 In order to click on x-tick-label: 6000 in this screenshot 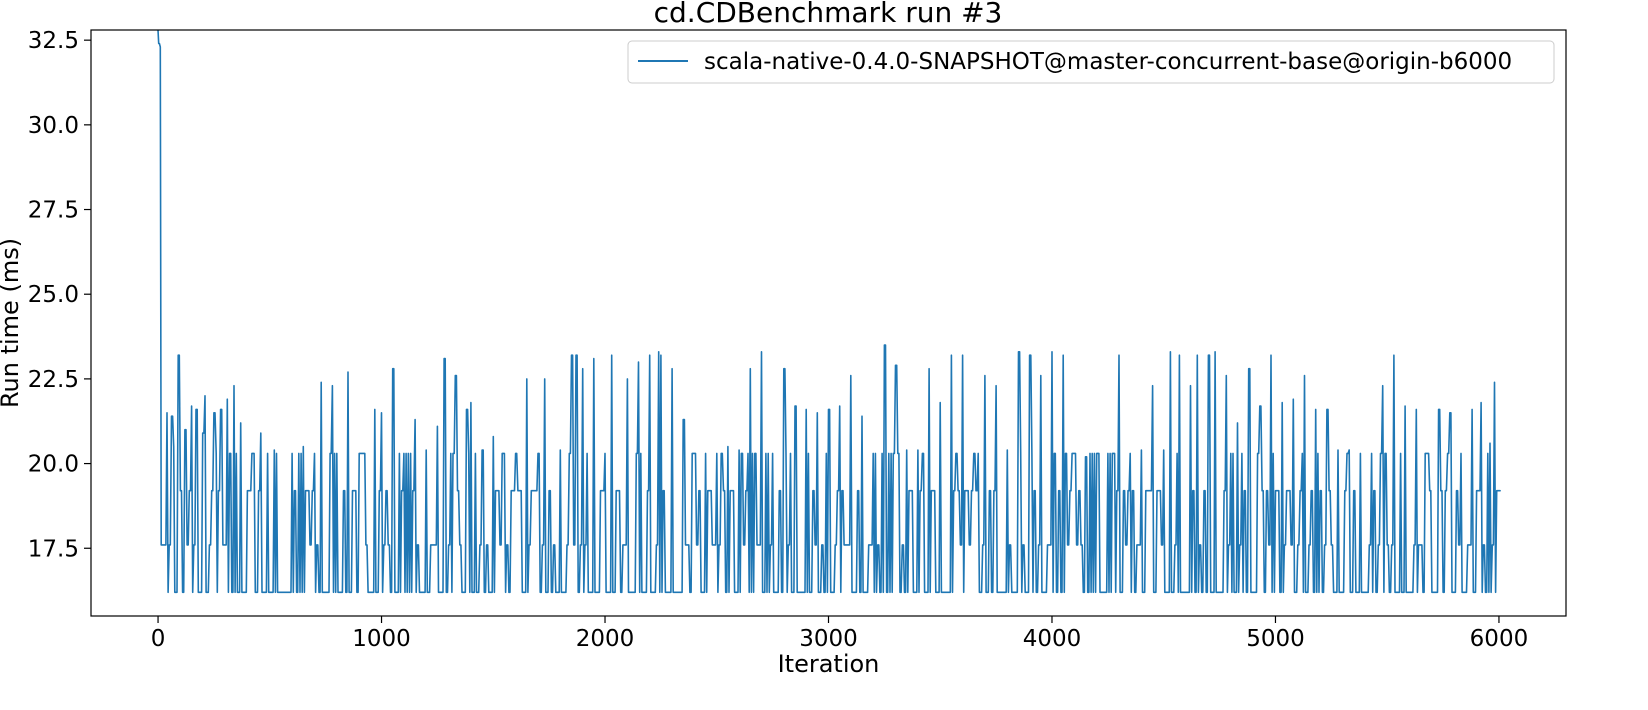, I will do `click(1499, 639)`.